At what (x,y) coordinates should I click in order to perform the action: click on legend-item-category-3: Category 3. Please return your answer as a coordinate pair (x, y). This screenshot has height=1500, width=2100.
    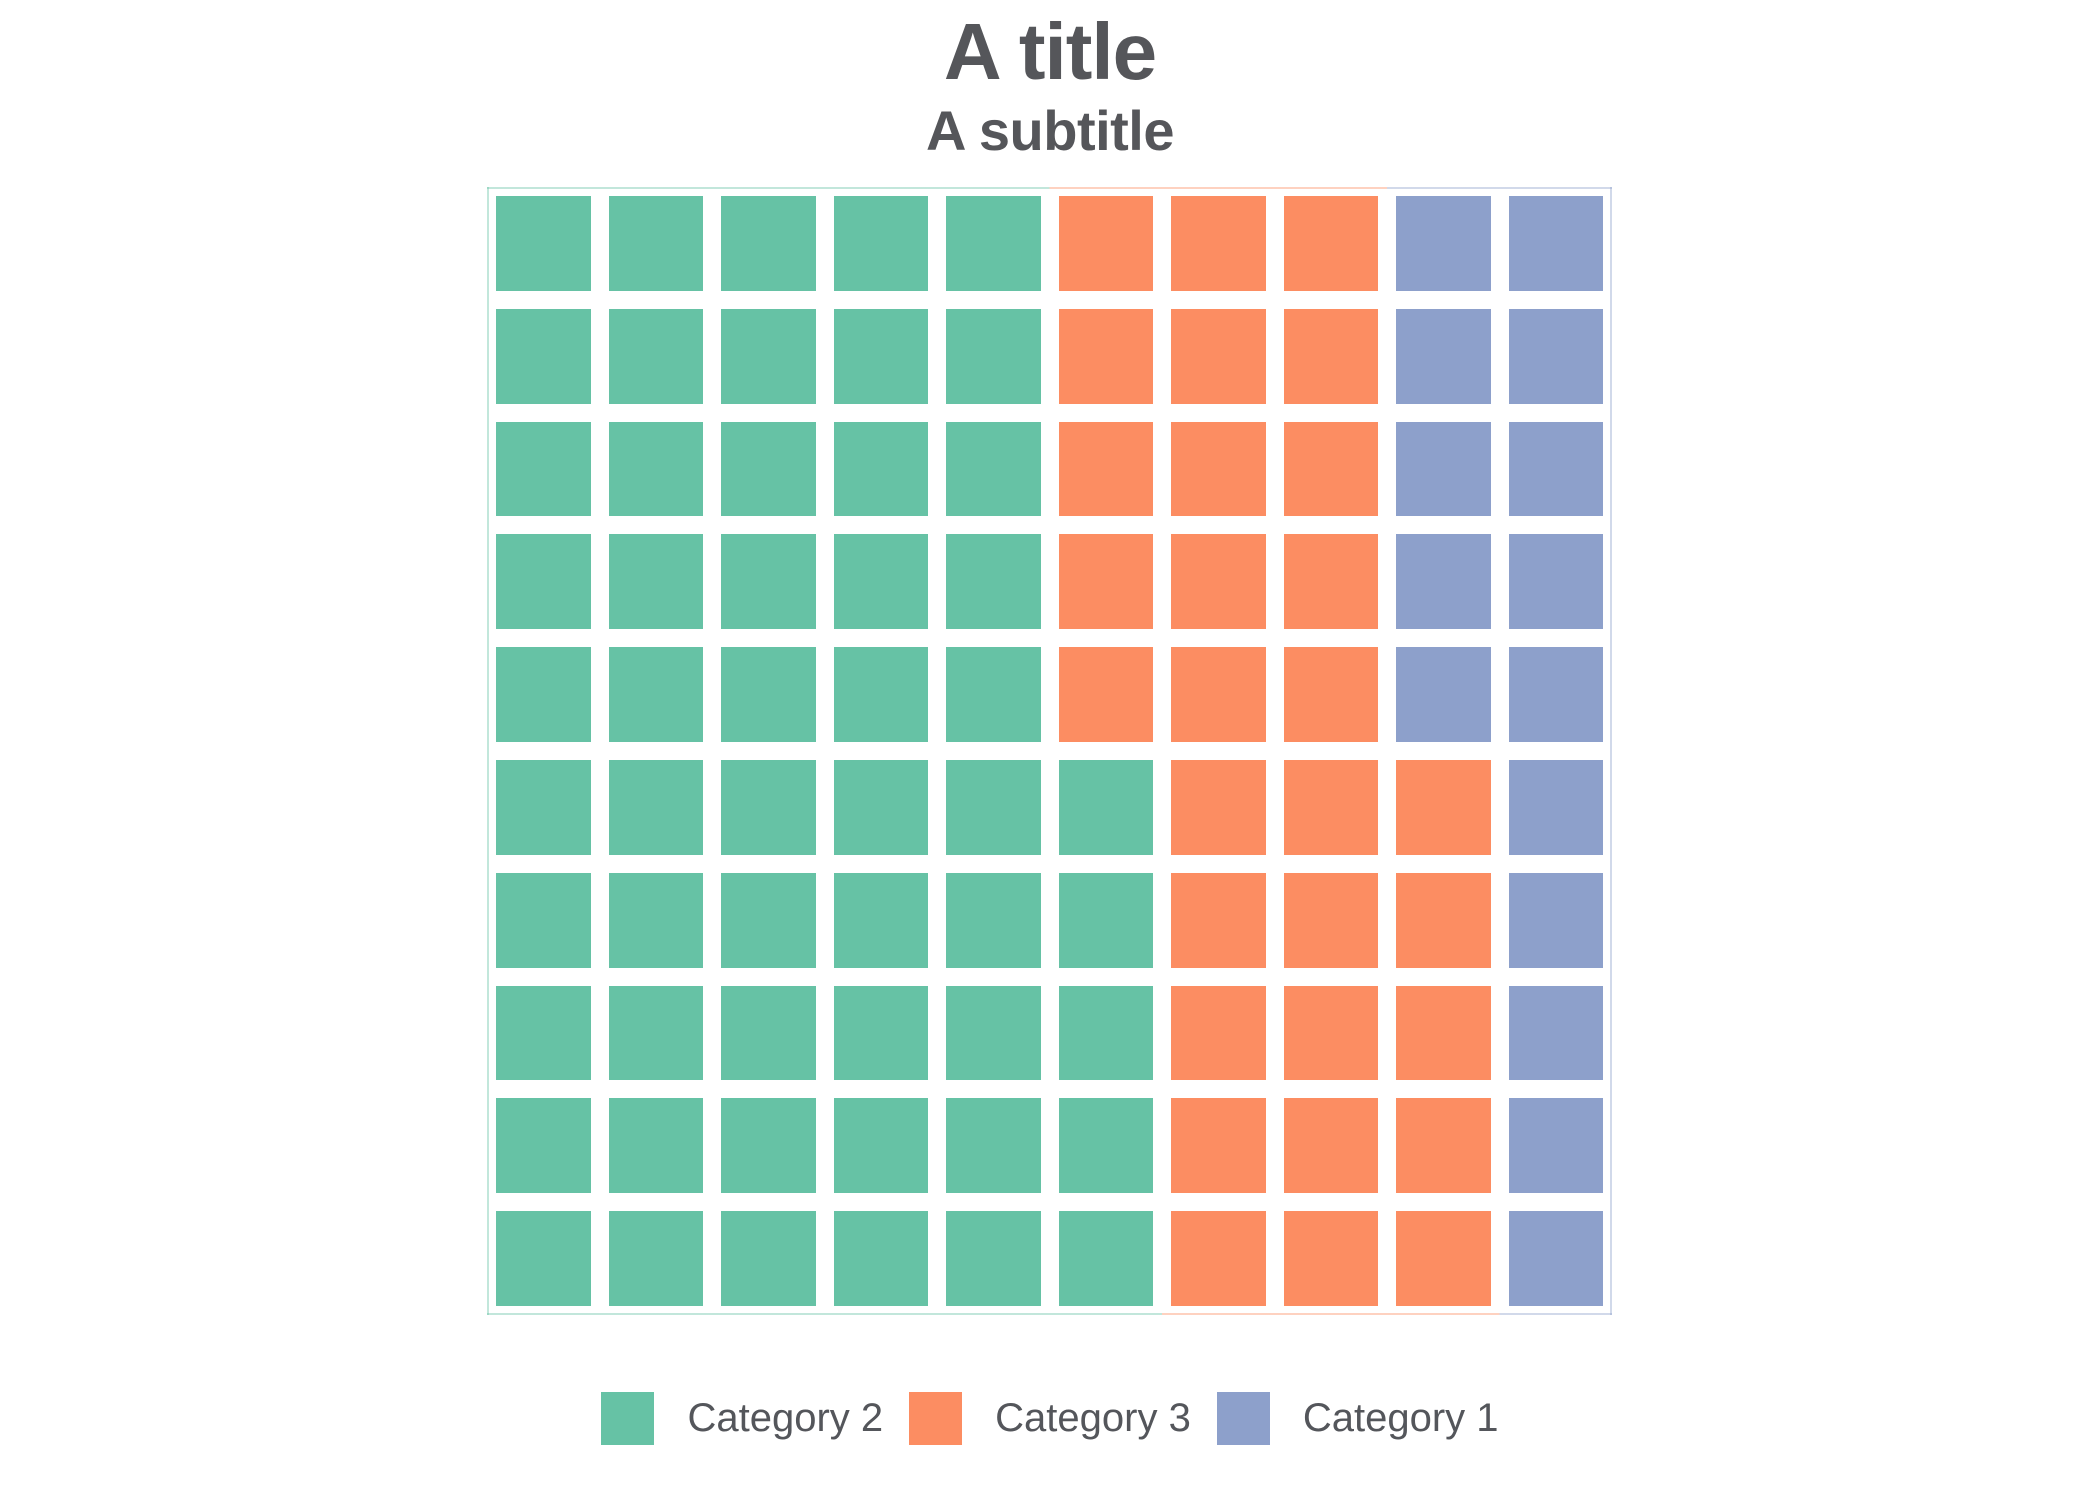
    Looking at the image, I should click on (1050, 1418).